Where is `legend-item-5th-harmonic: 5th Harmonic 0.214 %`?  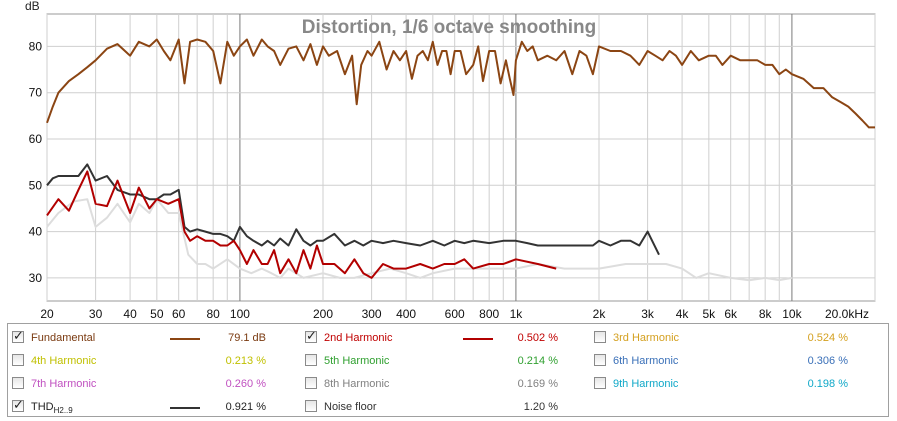
legend-item-5th-harmonic: 5th Harmonic 0.214 % is located at coordinates (450, 361).